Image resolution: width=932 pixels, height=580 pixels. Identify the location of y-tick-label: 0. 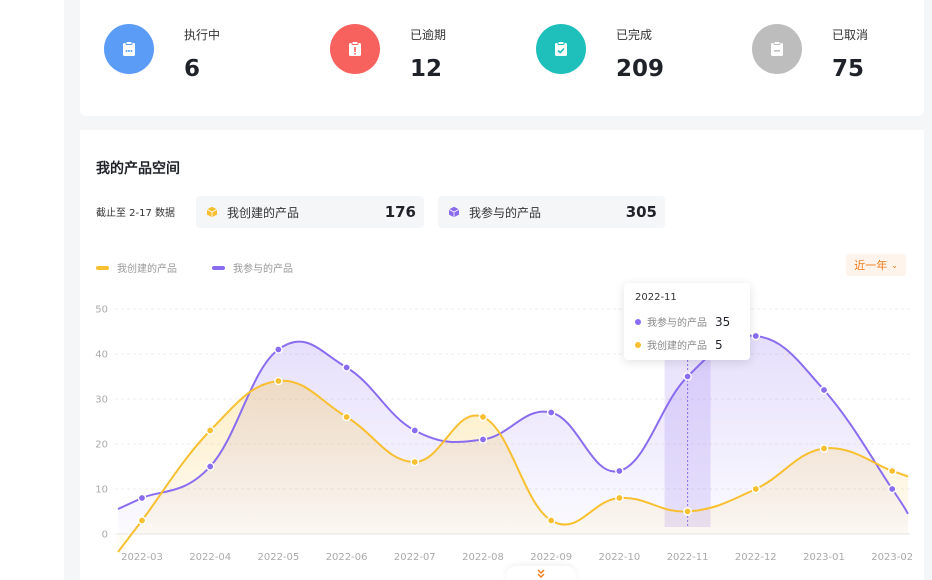
(105, 535).